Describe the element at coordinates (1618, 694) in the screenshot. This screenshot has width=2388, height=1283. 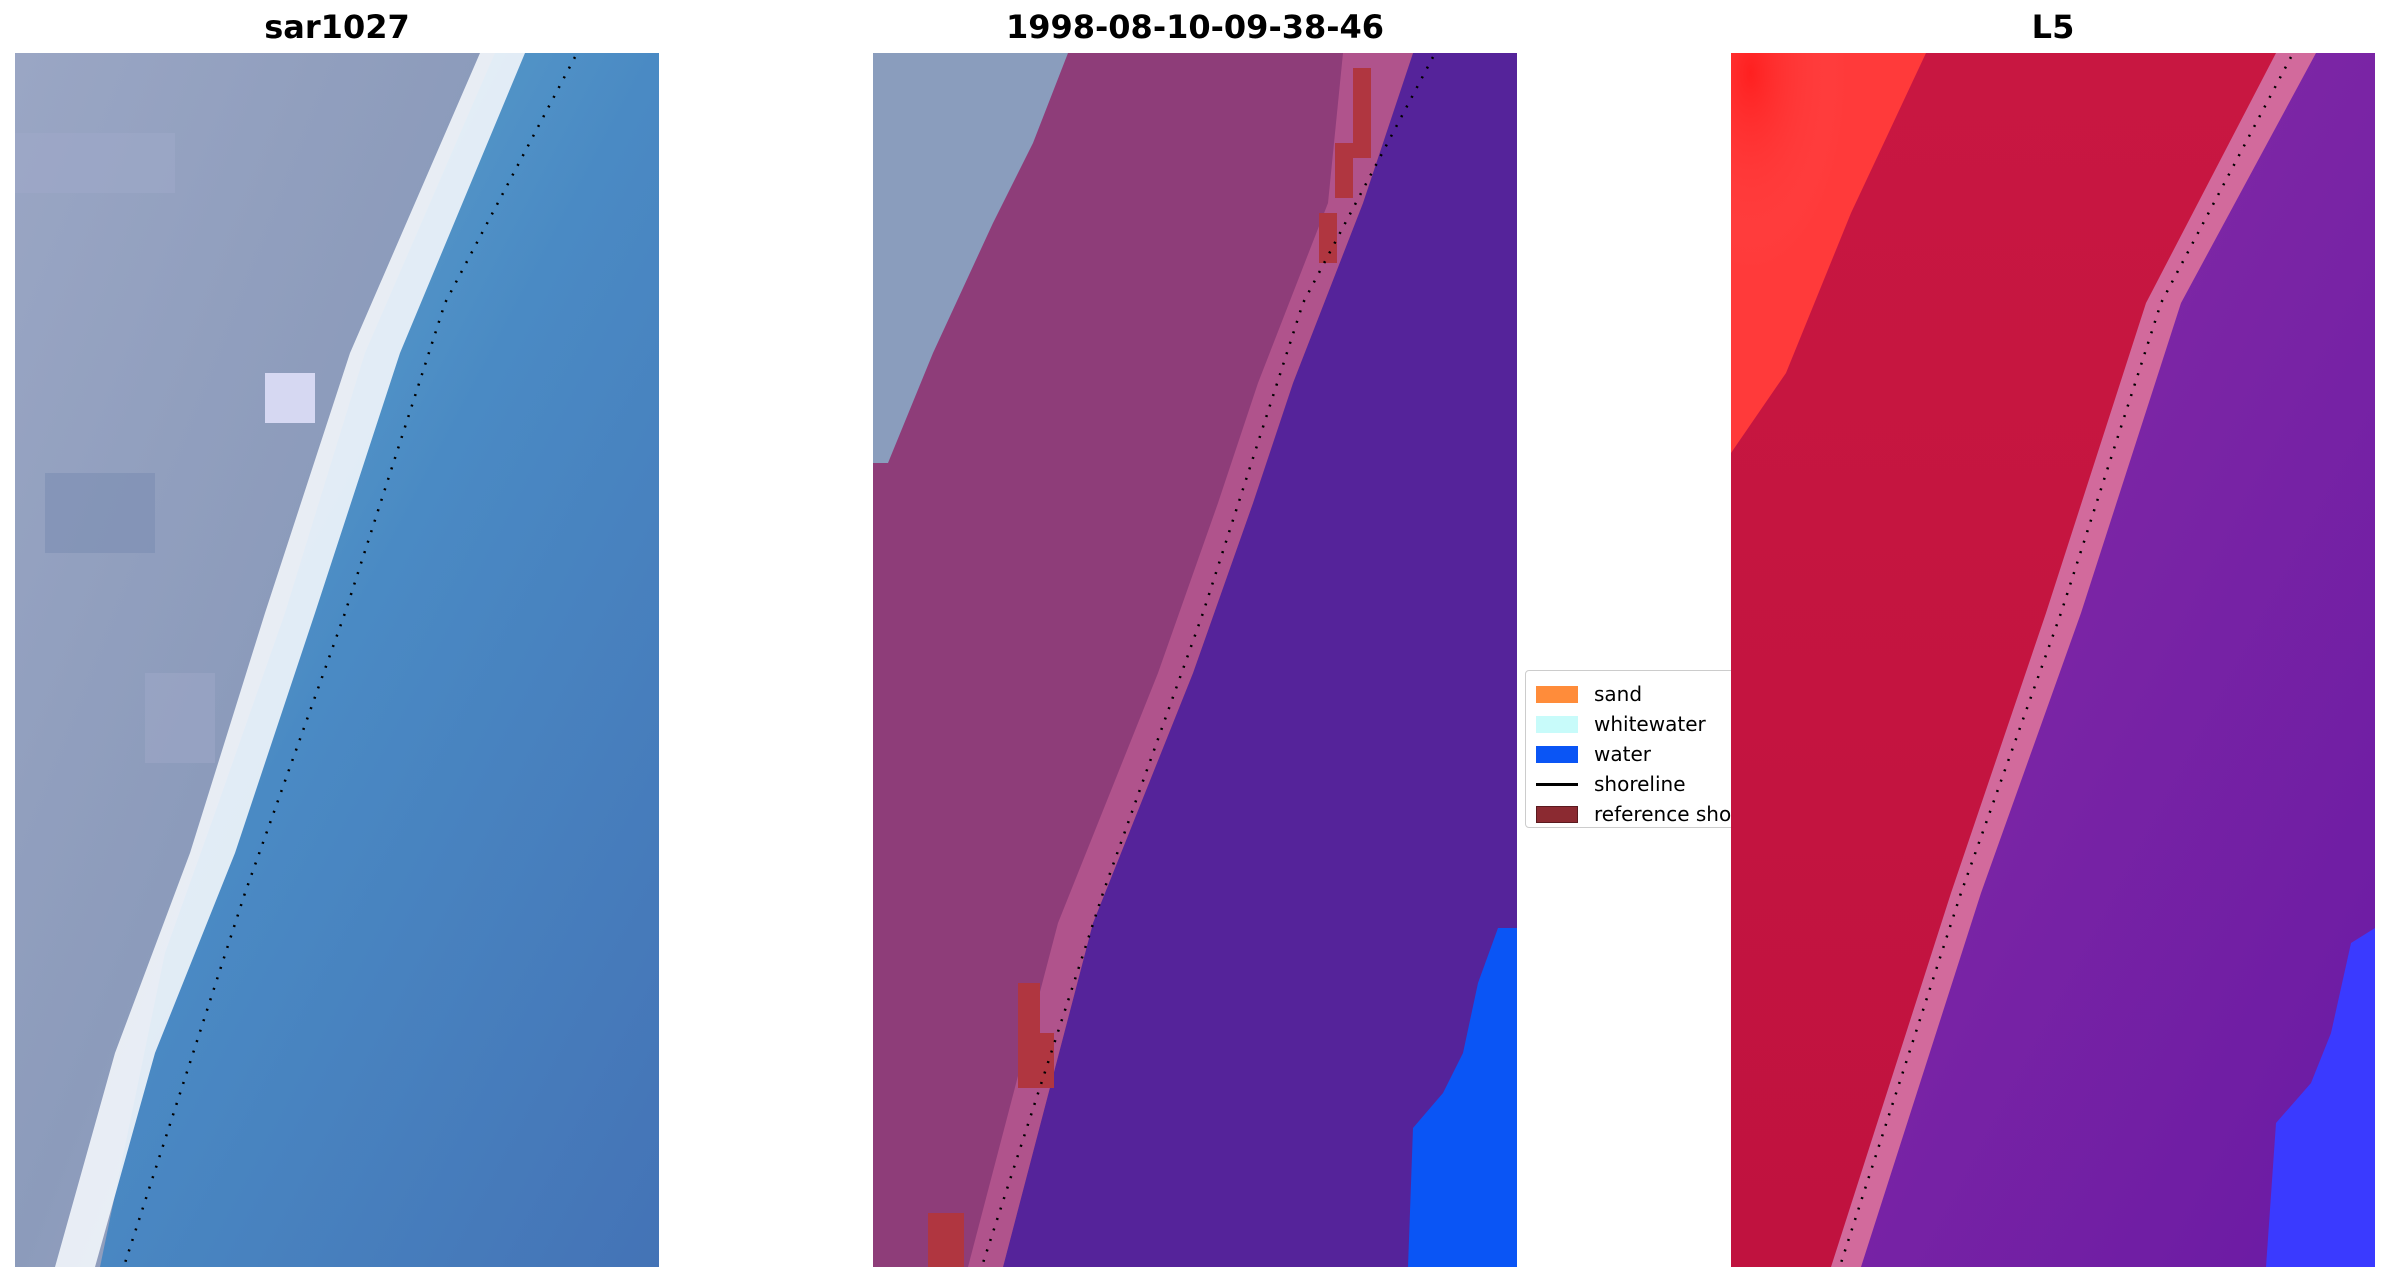
I see `legend-label-sand: sand` at that location.